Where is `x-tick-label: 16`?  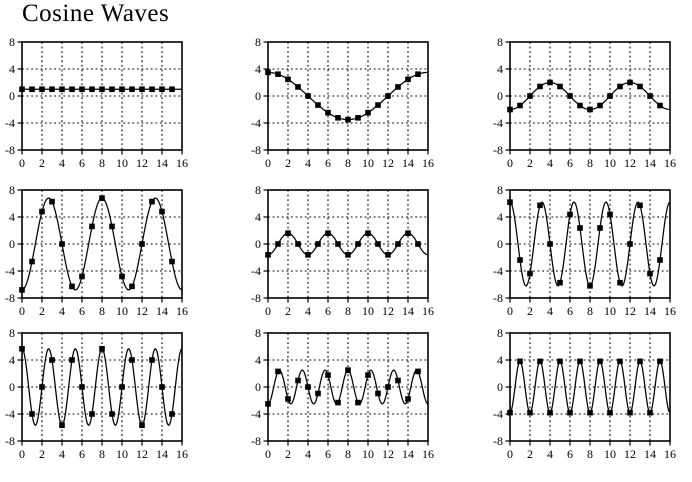
x-tick-label: 16 is located at coordinates (670, 454).